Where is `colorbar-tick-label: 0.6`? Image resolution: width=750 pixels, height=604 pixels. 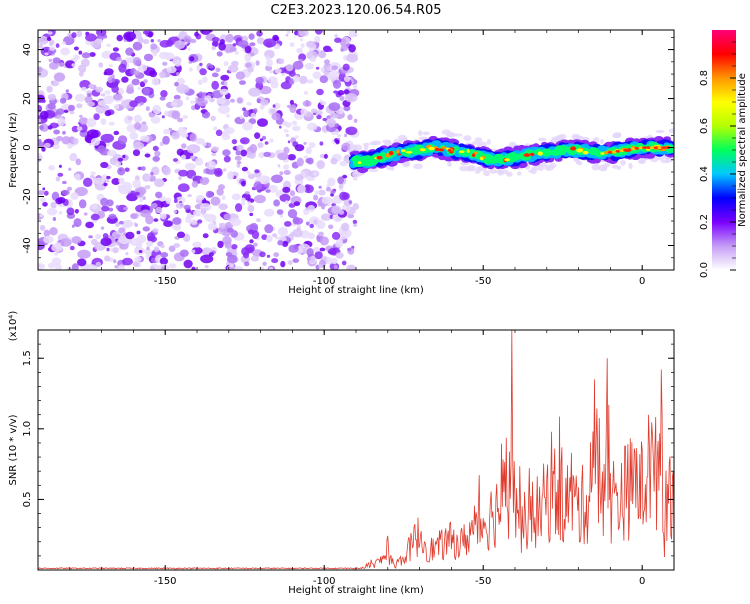 colorbar-tick-label: 0.6 is located at coordinates (704, 126).